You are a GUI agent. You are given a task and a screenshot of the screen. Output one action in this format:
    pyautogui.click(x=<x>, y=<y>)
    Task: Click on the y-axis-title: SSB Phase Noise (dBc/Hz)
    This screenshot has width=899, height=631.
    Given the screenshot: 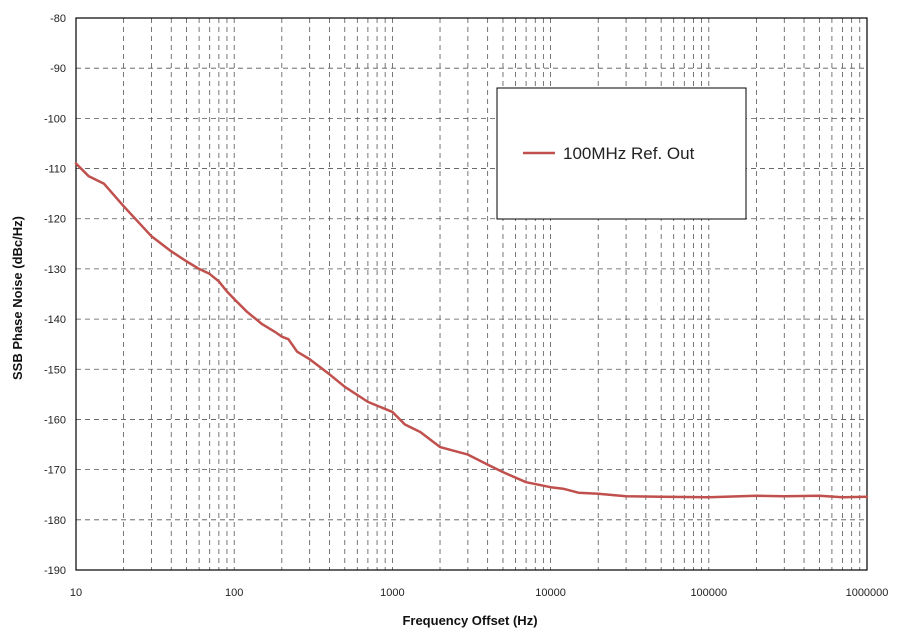 What is the action you would take?
    pyautogui.click(x=17, y=298)
    